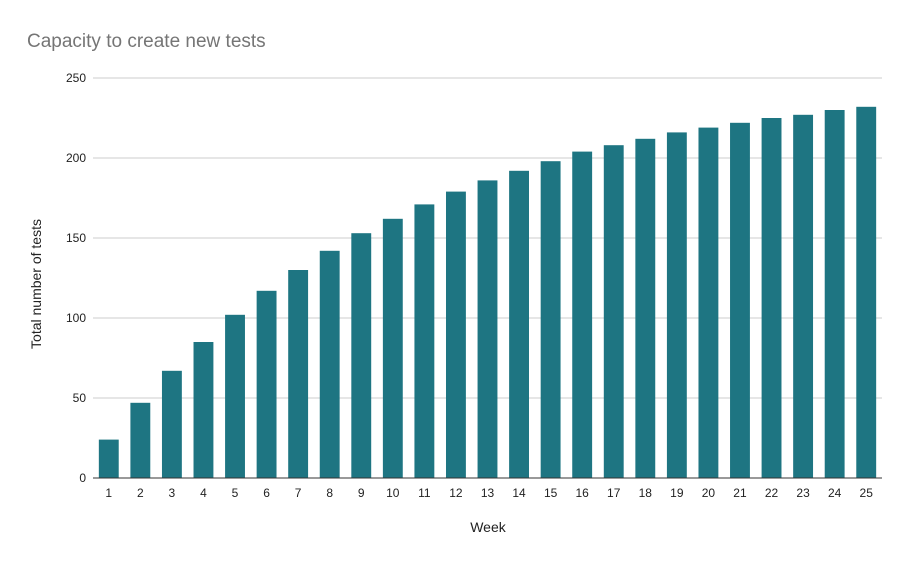 The height and width of the screenshot is (564, 911). Describe the element at coordinates (146, 41) in the screenshot. I see `chart-title: Capacity to create new tests` at that location.